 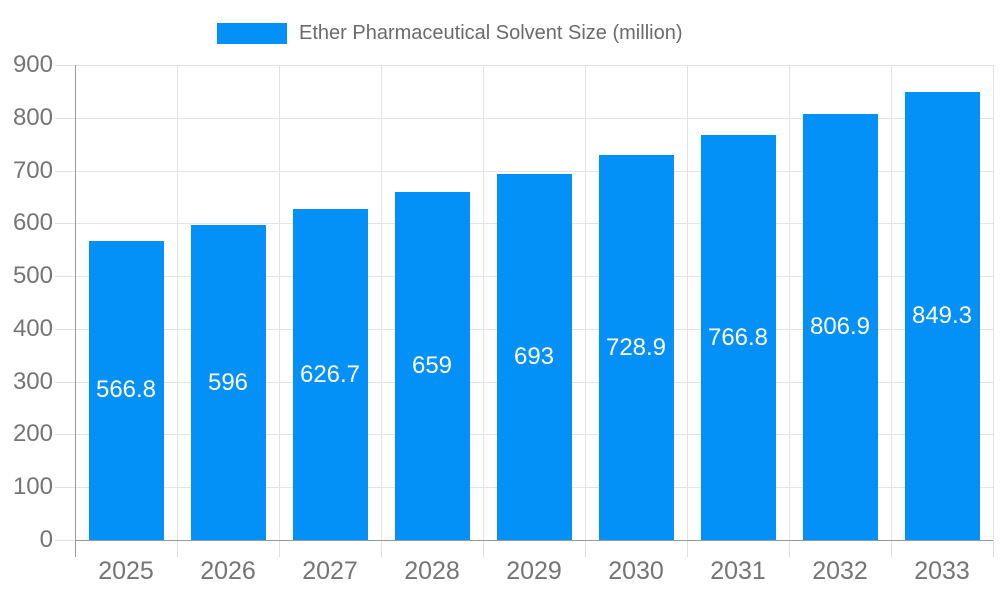 What do you see at coordinates (330, 571) in the screenshot?
I see `x-tick-label: 2027` at bounding box center [330, 571].